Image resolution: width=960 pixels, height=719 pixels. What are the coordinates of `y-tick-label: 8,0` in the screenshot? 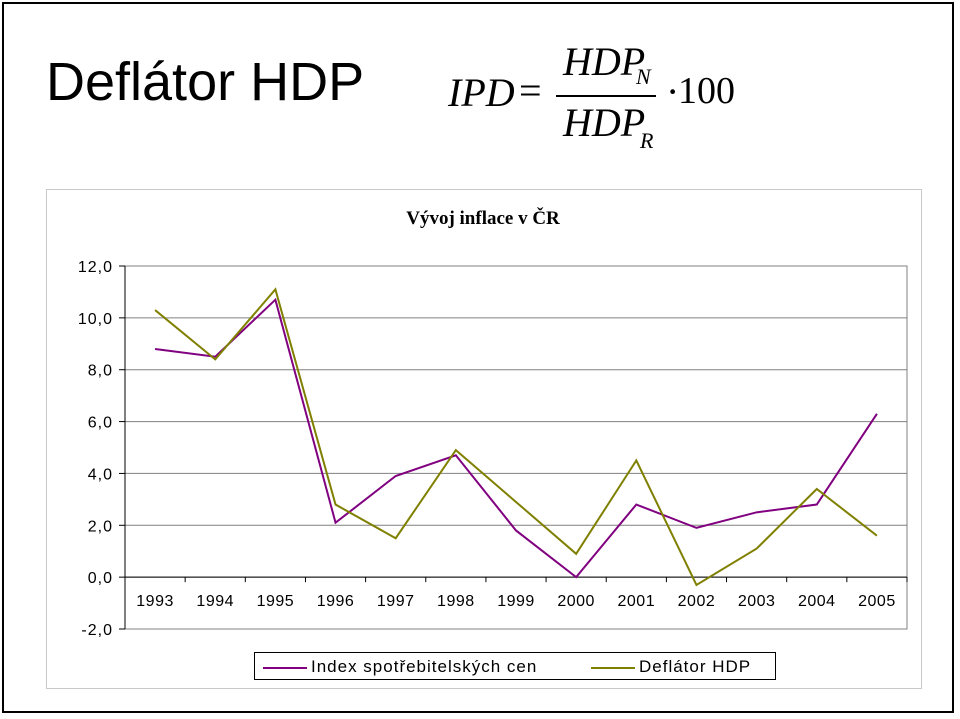 It's located at (100, 371).